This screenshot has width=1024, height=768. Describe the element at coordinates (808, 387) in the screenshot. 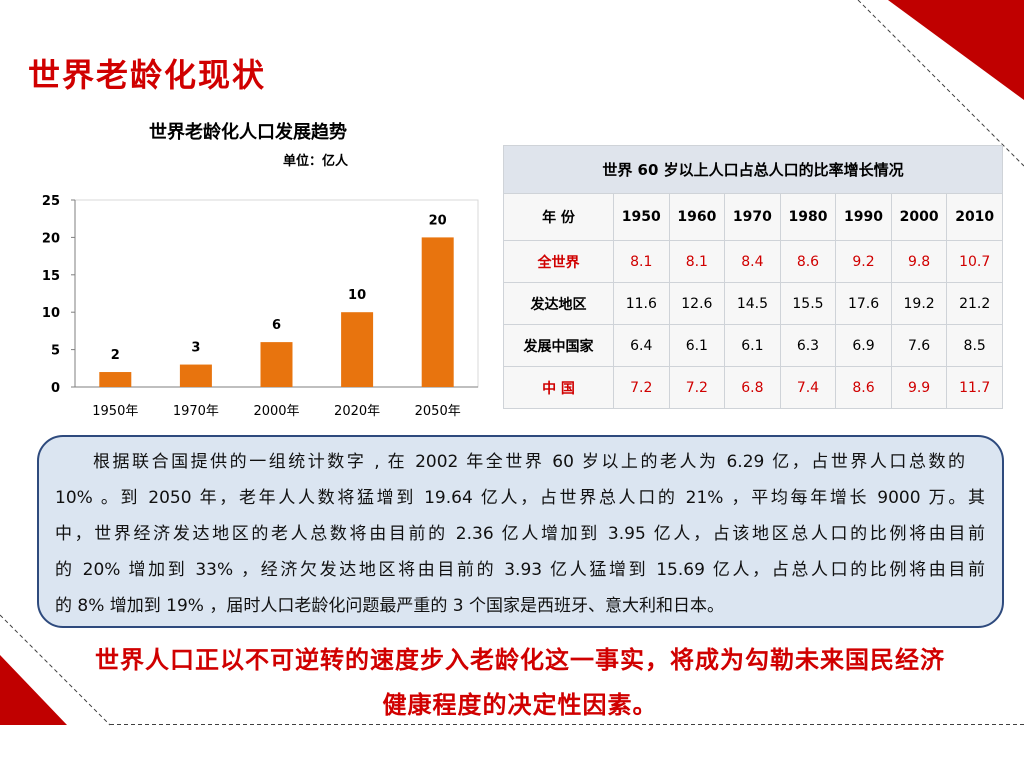

I see `table-cell: 7.4` at that location.